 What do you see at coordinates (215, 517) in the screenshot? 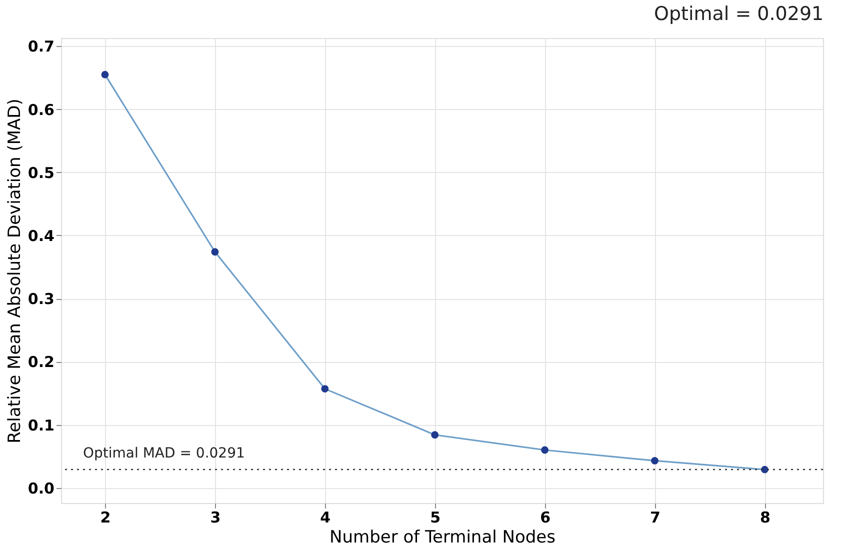
I see `x-tick-label: 3` at bounding box center [215, 517].